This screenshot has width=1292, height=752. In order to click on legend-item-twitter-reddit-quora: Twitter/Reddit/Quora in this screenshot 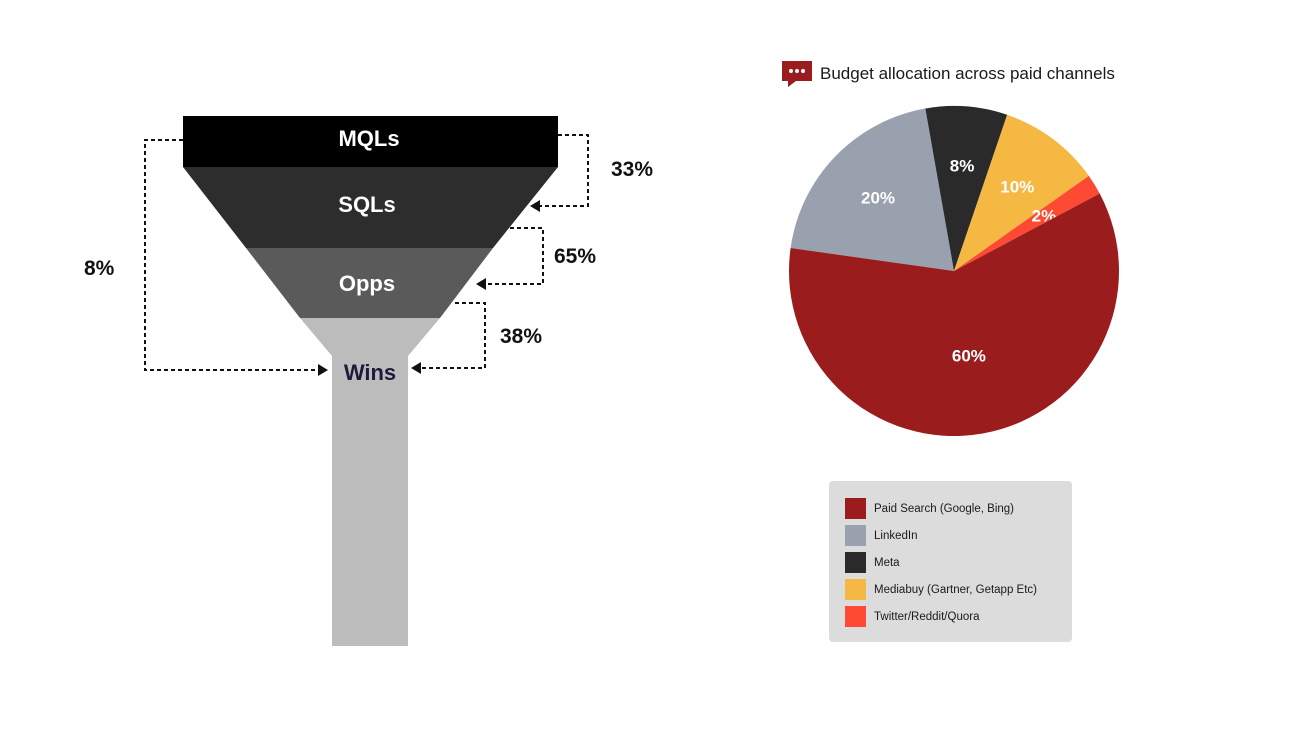, I will do `click(958, 616)`.